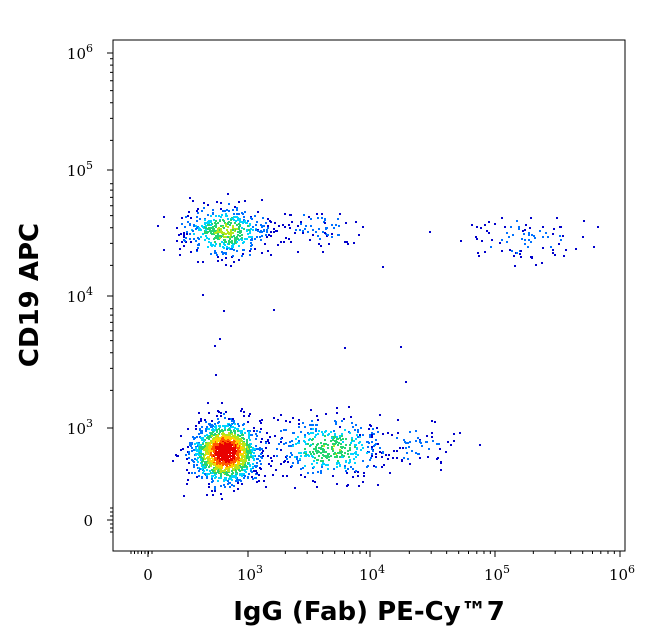 The width and height of the screenshot is (646, 641). I want to click on x-tick-label: 106, so click(622, 573).